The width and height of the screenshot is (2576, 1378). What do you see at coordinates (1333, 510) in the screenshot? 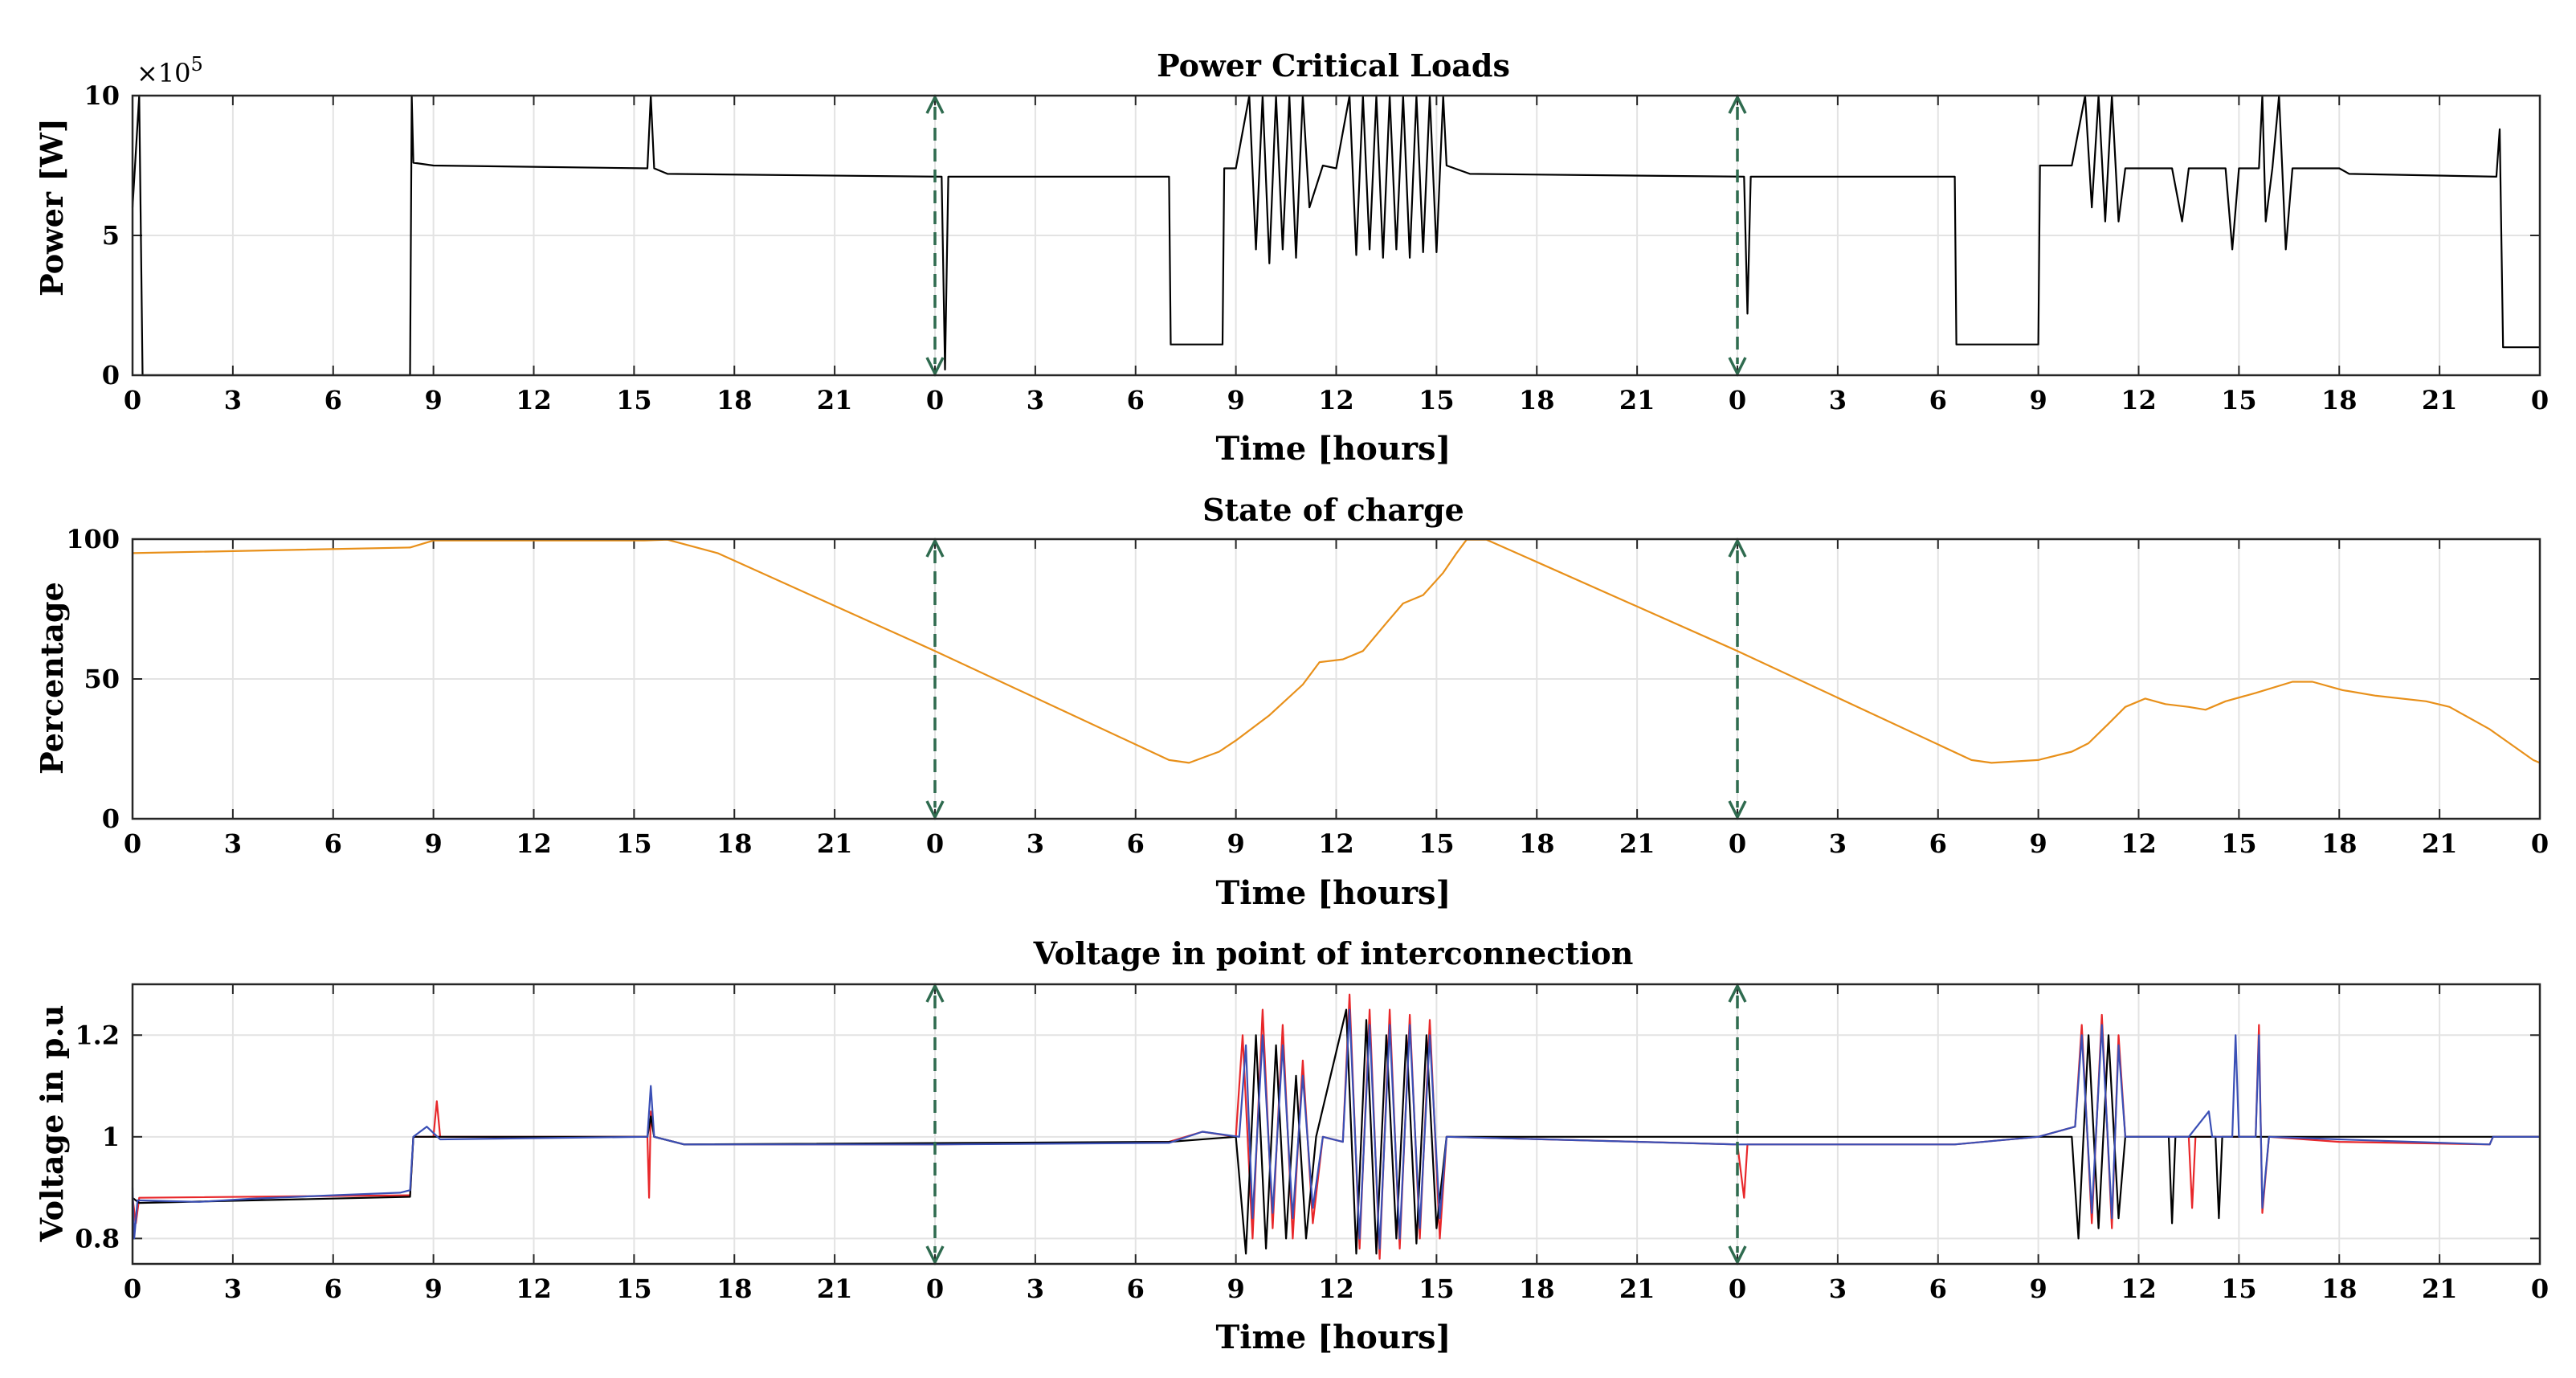
I see `chart-title: State of charge` at bounding box center [1333, 510].